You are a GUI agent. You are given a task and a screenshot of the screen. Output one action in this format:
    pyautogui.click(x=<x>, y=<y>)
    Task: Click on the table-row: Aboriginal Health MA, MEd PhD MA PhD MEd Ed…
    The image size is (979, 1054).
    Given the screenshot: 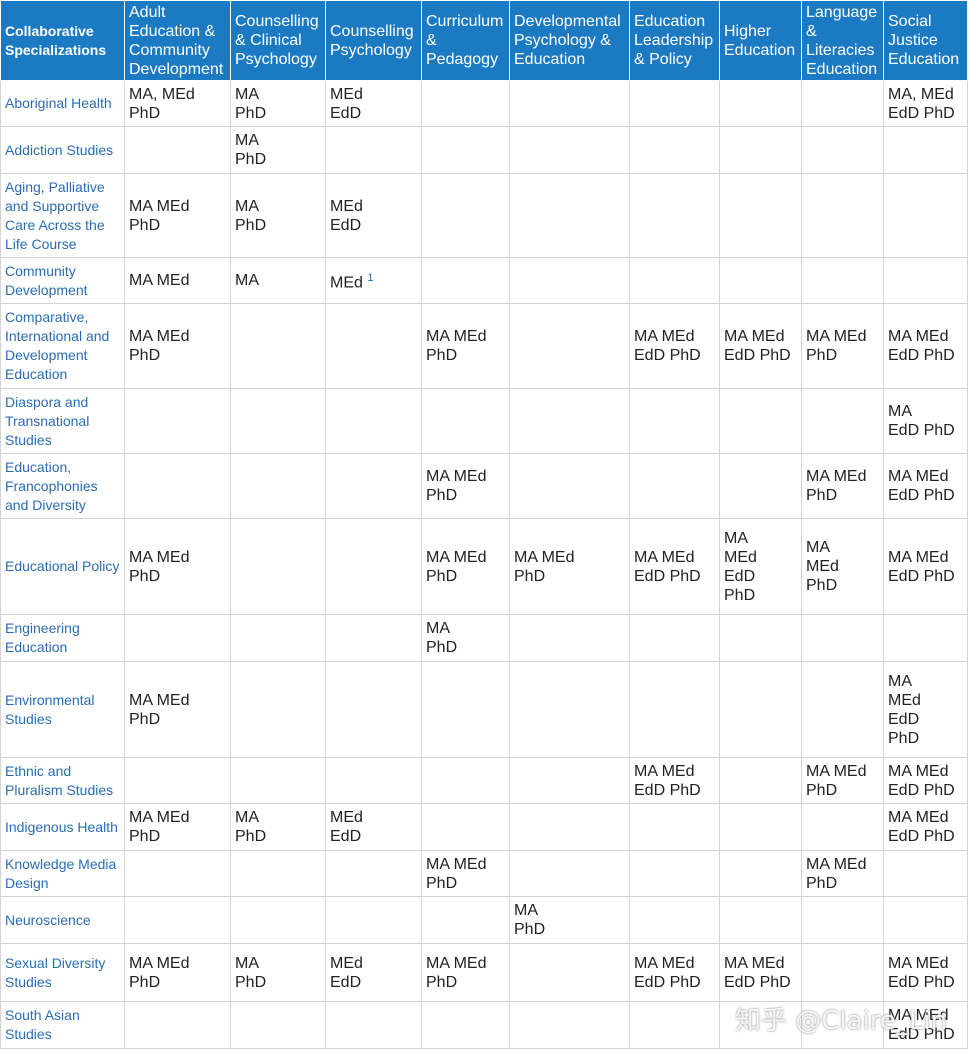 What is the action you would take?
    pyautogui.click(x=484, y=103)
    